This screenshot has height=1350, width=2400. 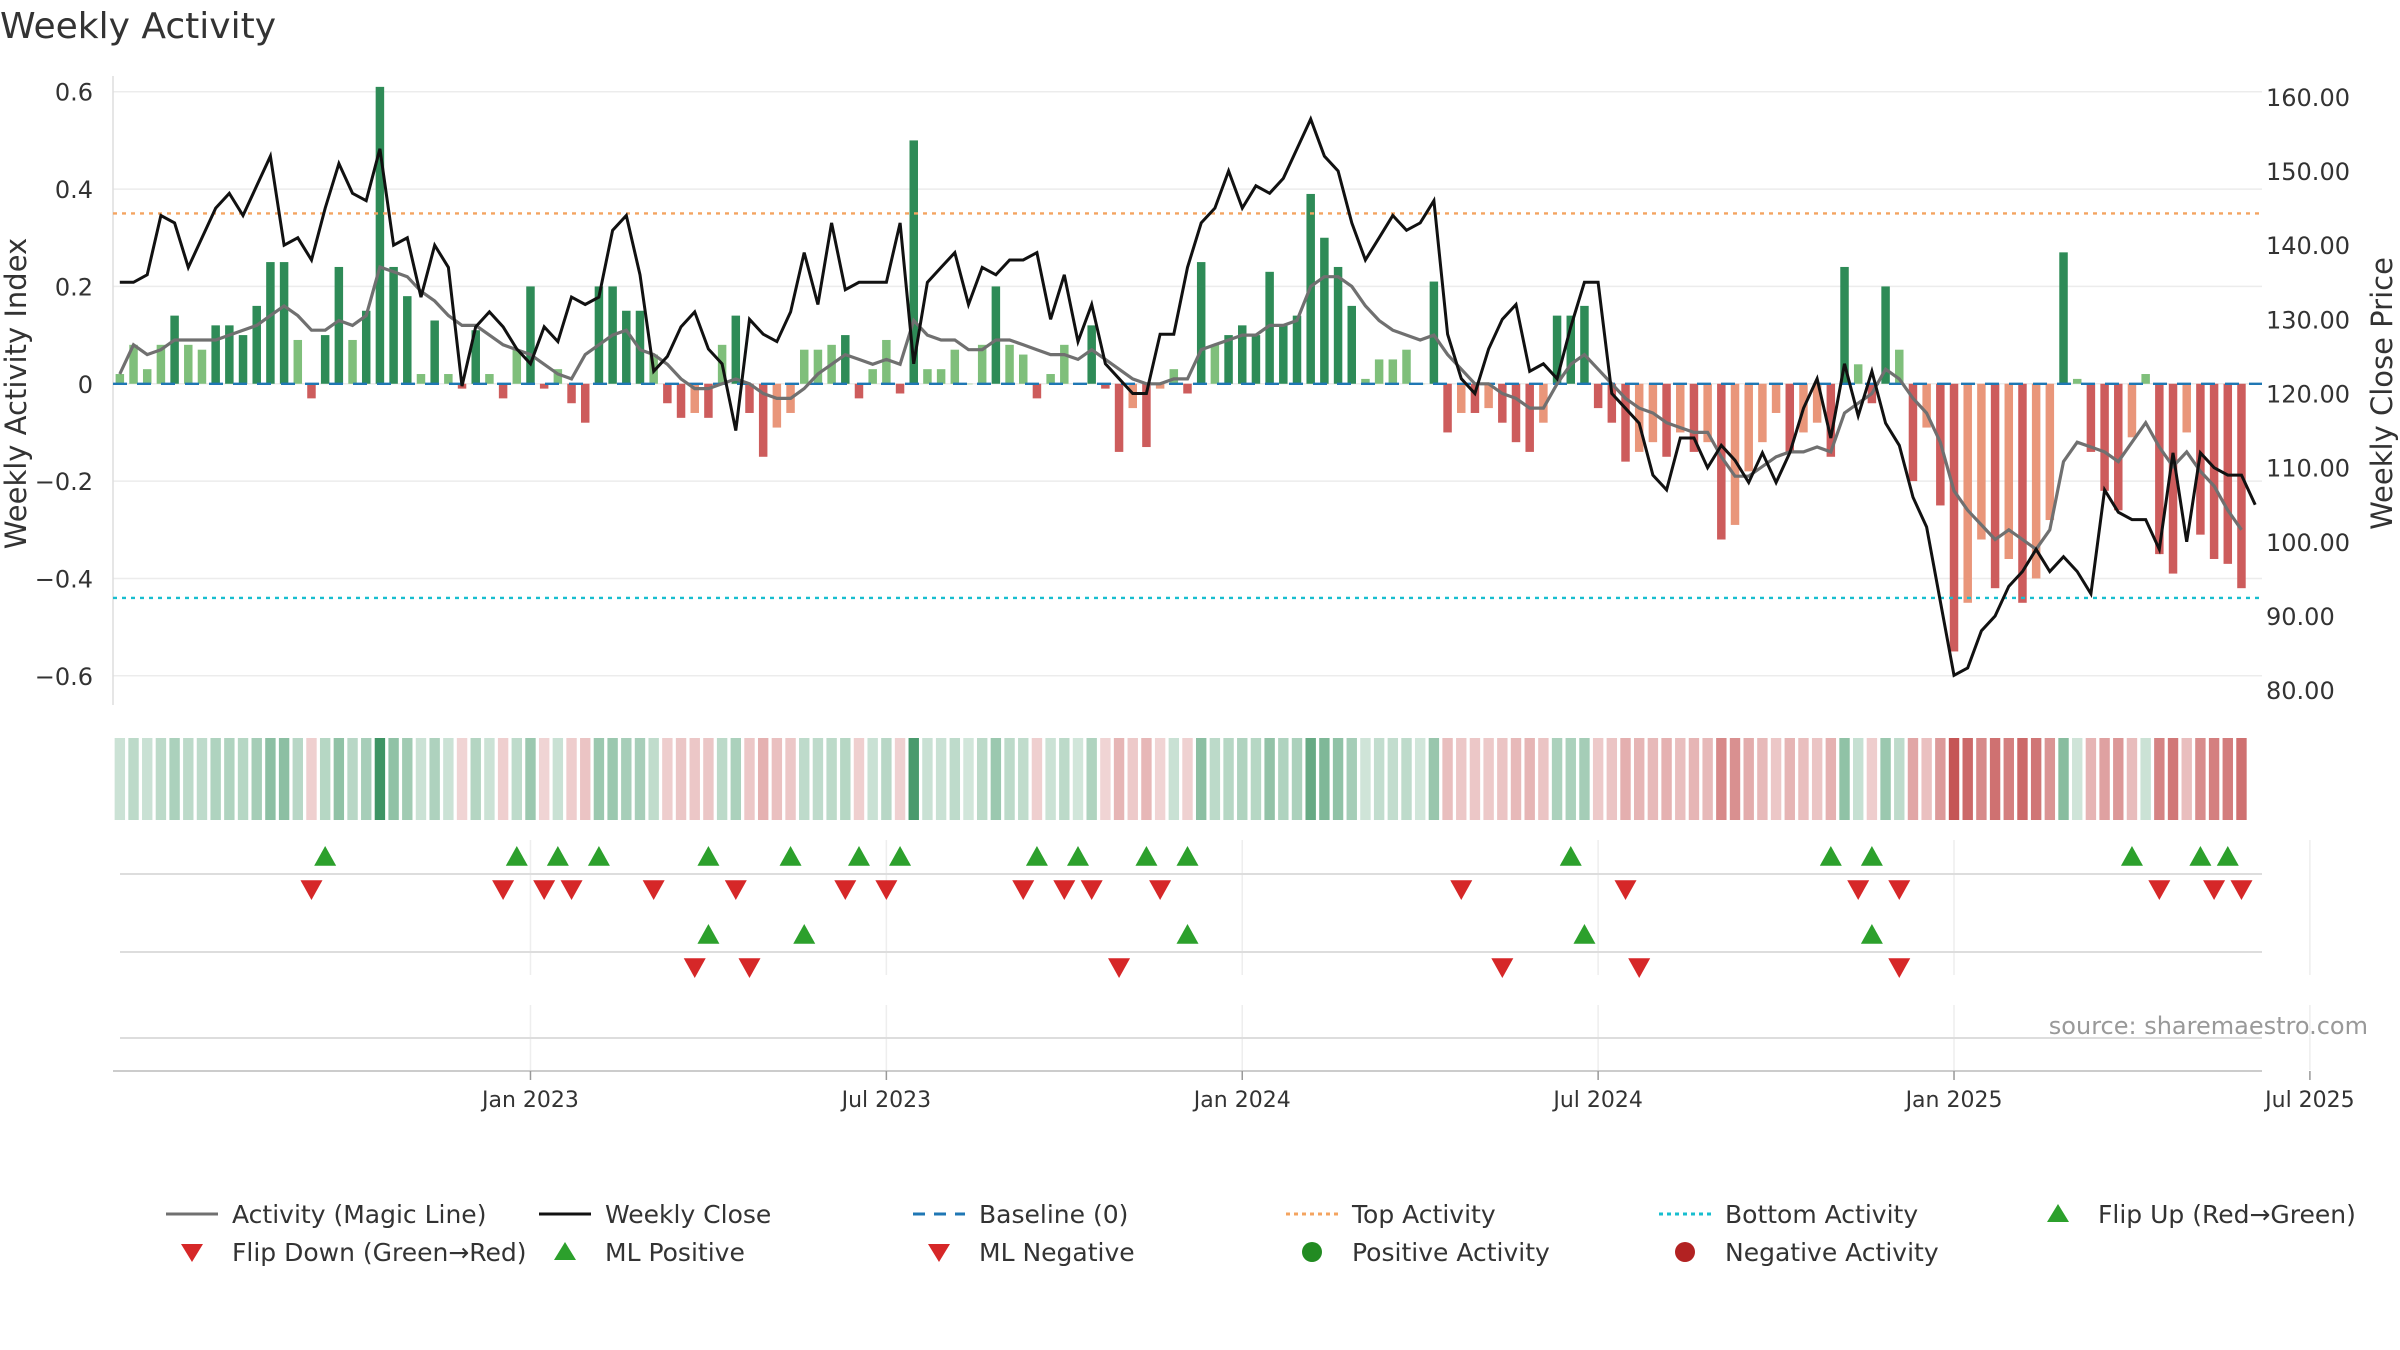 What do you see at coordinates (138, 26) in the screenshot?
I see `chart-title: Weekly Activity` at bounding box center [138, 26].